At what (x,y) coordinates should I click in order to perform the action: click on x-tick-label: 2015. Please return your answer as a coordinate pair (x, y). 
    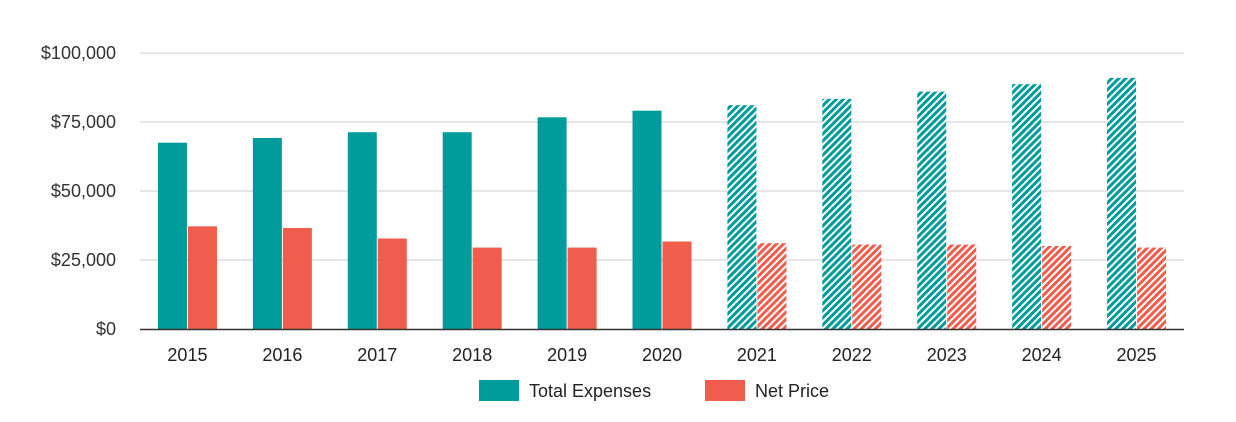
    Looking at the image, I should click on (187, 355).